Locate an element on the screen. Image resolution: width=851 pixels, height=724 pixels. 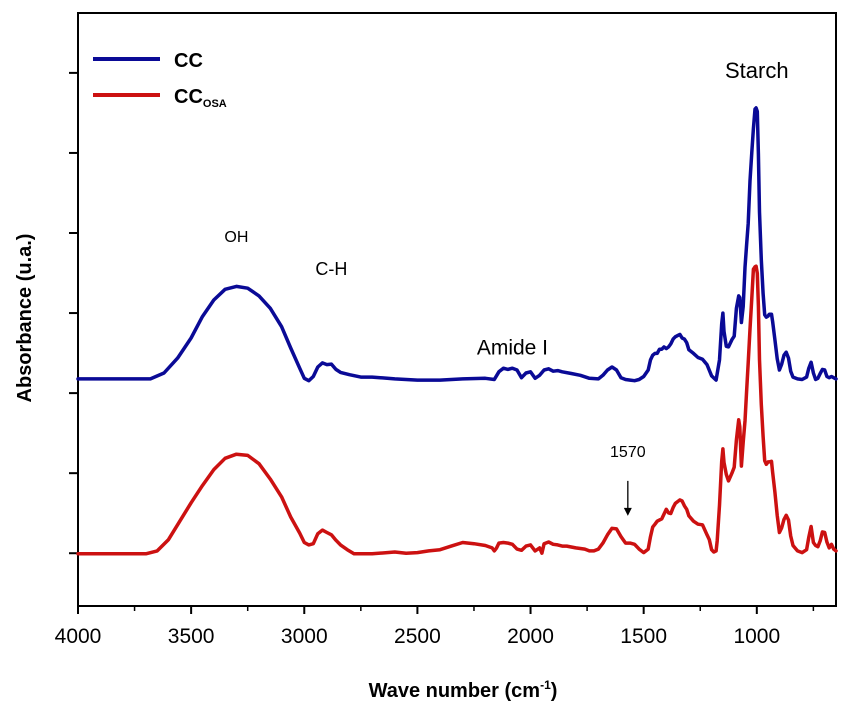
annotation-starch: Starch is located at coordinates (757, 70).